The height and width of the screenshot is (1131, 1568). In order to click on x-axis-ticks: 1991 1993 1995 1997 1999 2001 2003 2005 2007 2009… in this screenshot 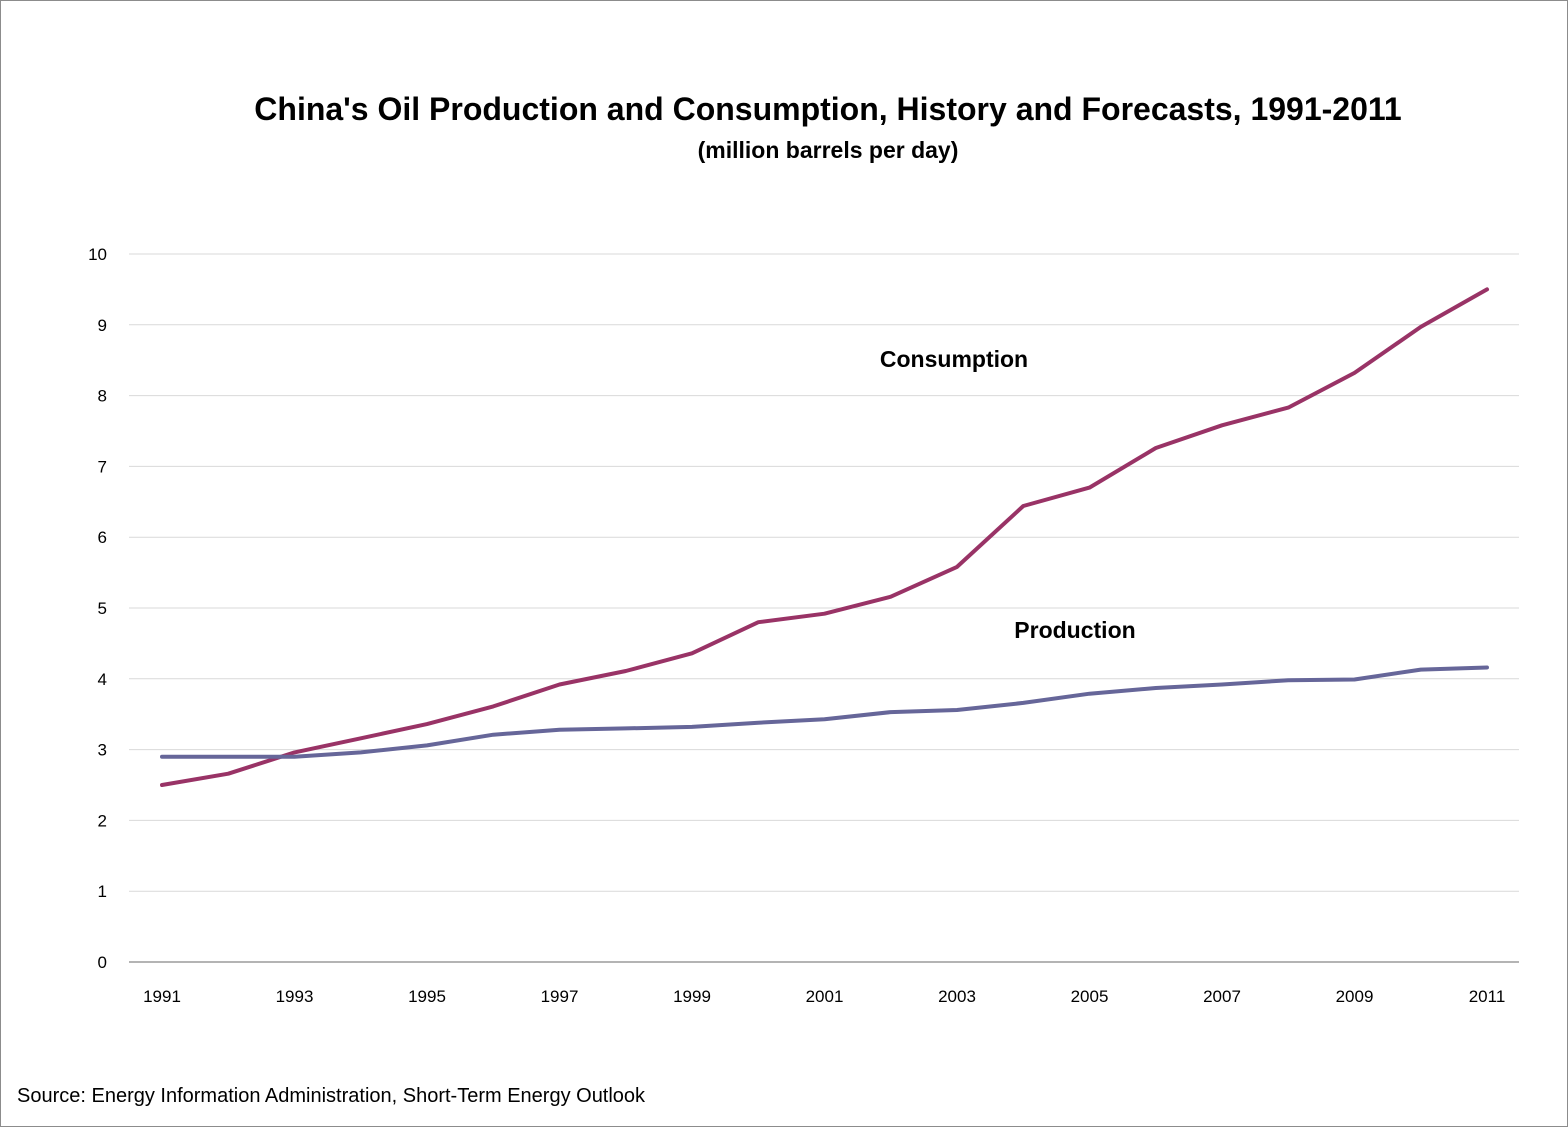, I will do `click(824, 996)`.